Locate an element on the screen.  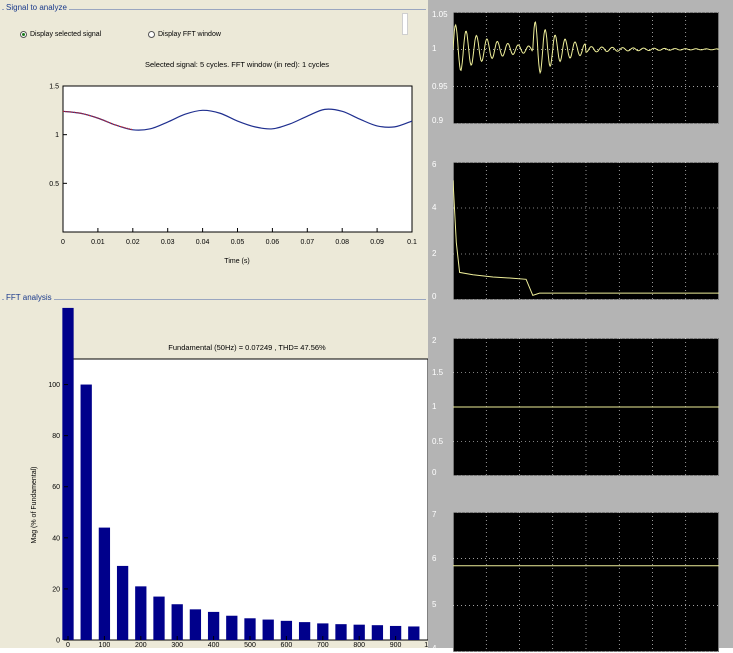
fft-x-tick-label: 1000 is located at coordinates (426, 645).